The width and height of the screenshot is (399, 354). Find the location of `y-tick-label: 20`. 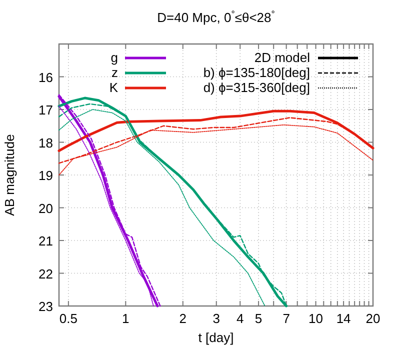

y-tick-label: 20 is located at coordinates (45, 208).